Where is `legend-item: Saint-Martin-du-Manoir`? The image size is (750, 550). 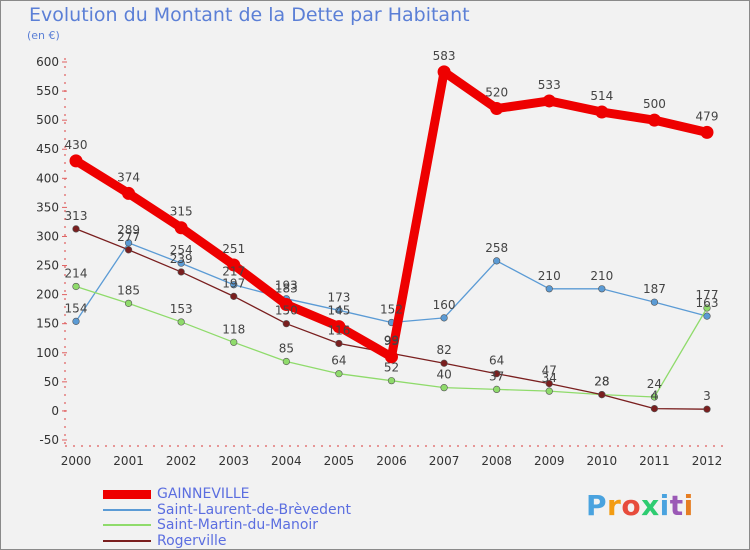
legend-item: Saint-Martin-du-Manoir is located at coordinates (210, 525).